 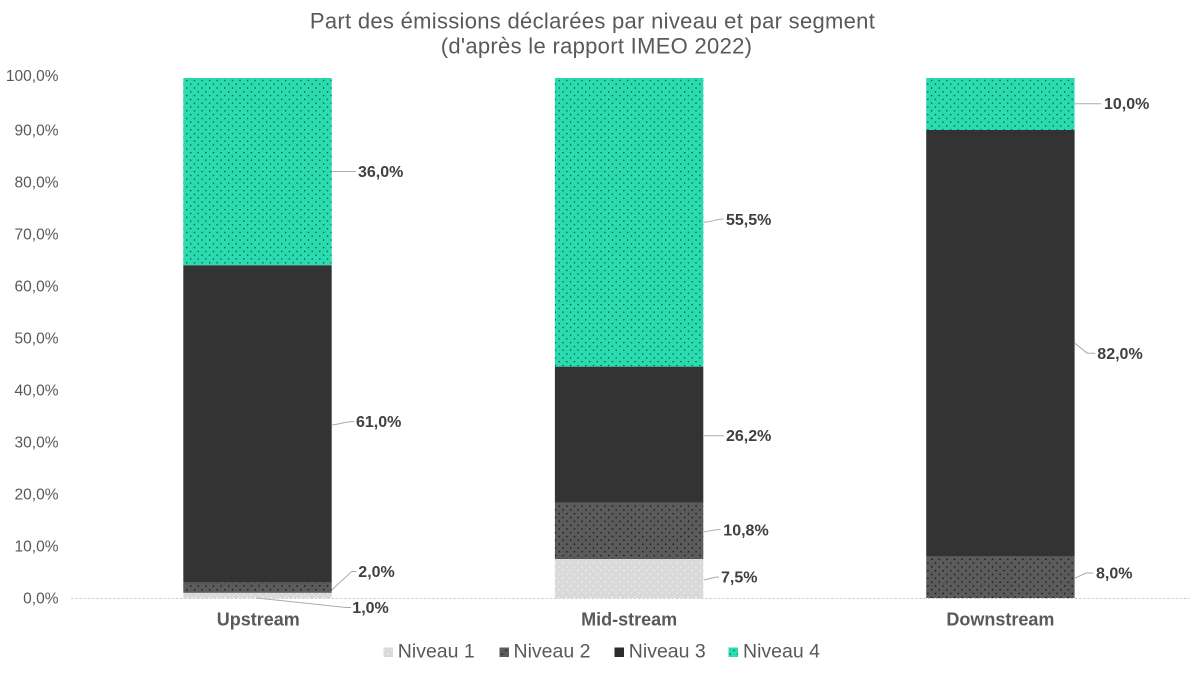 I want to click on svg-text: 90,0%, so click(x=37, y=131).